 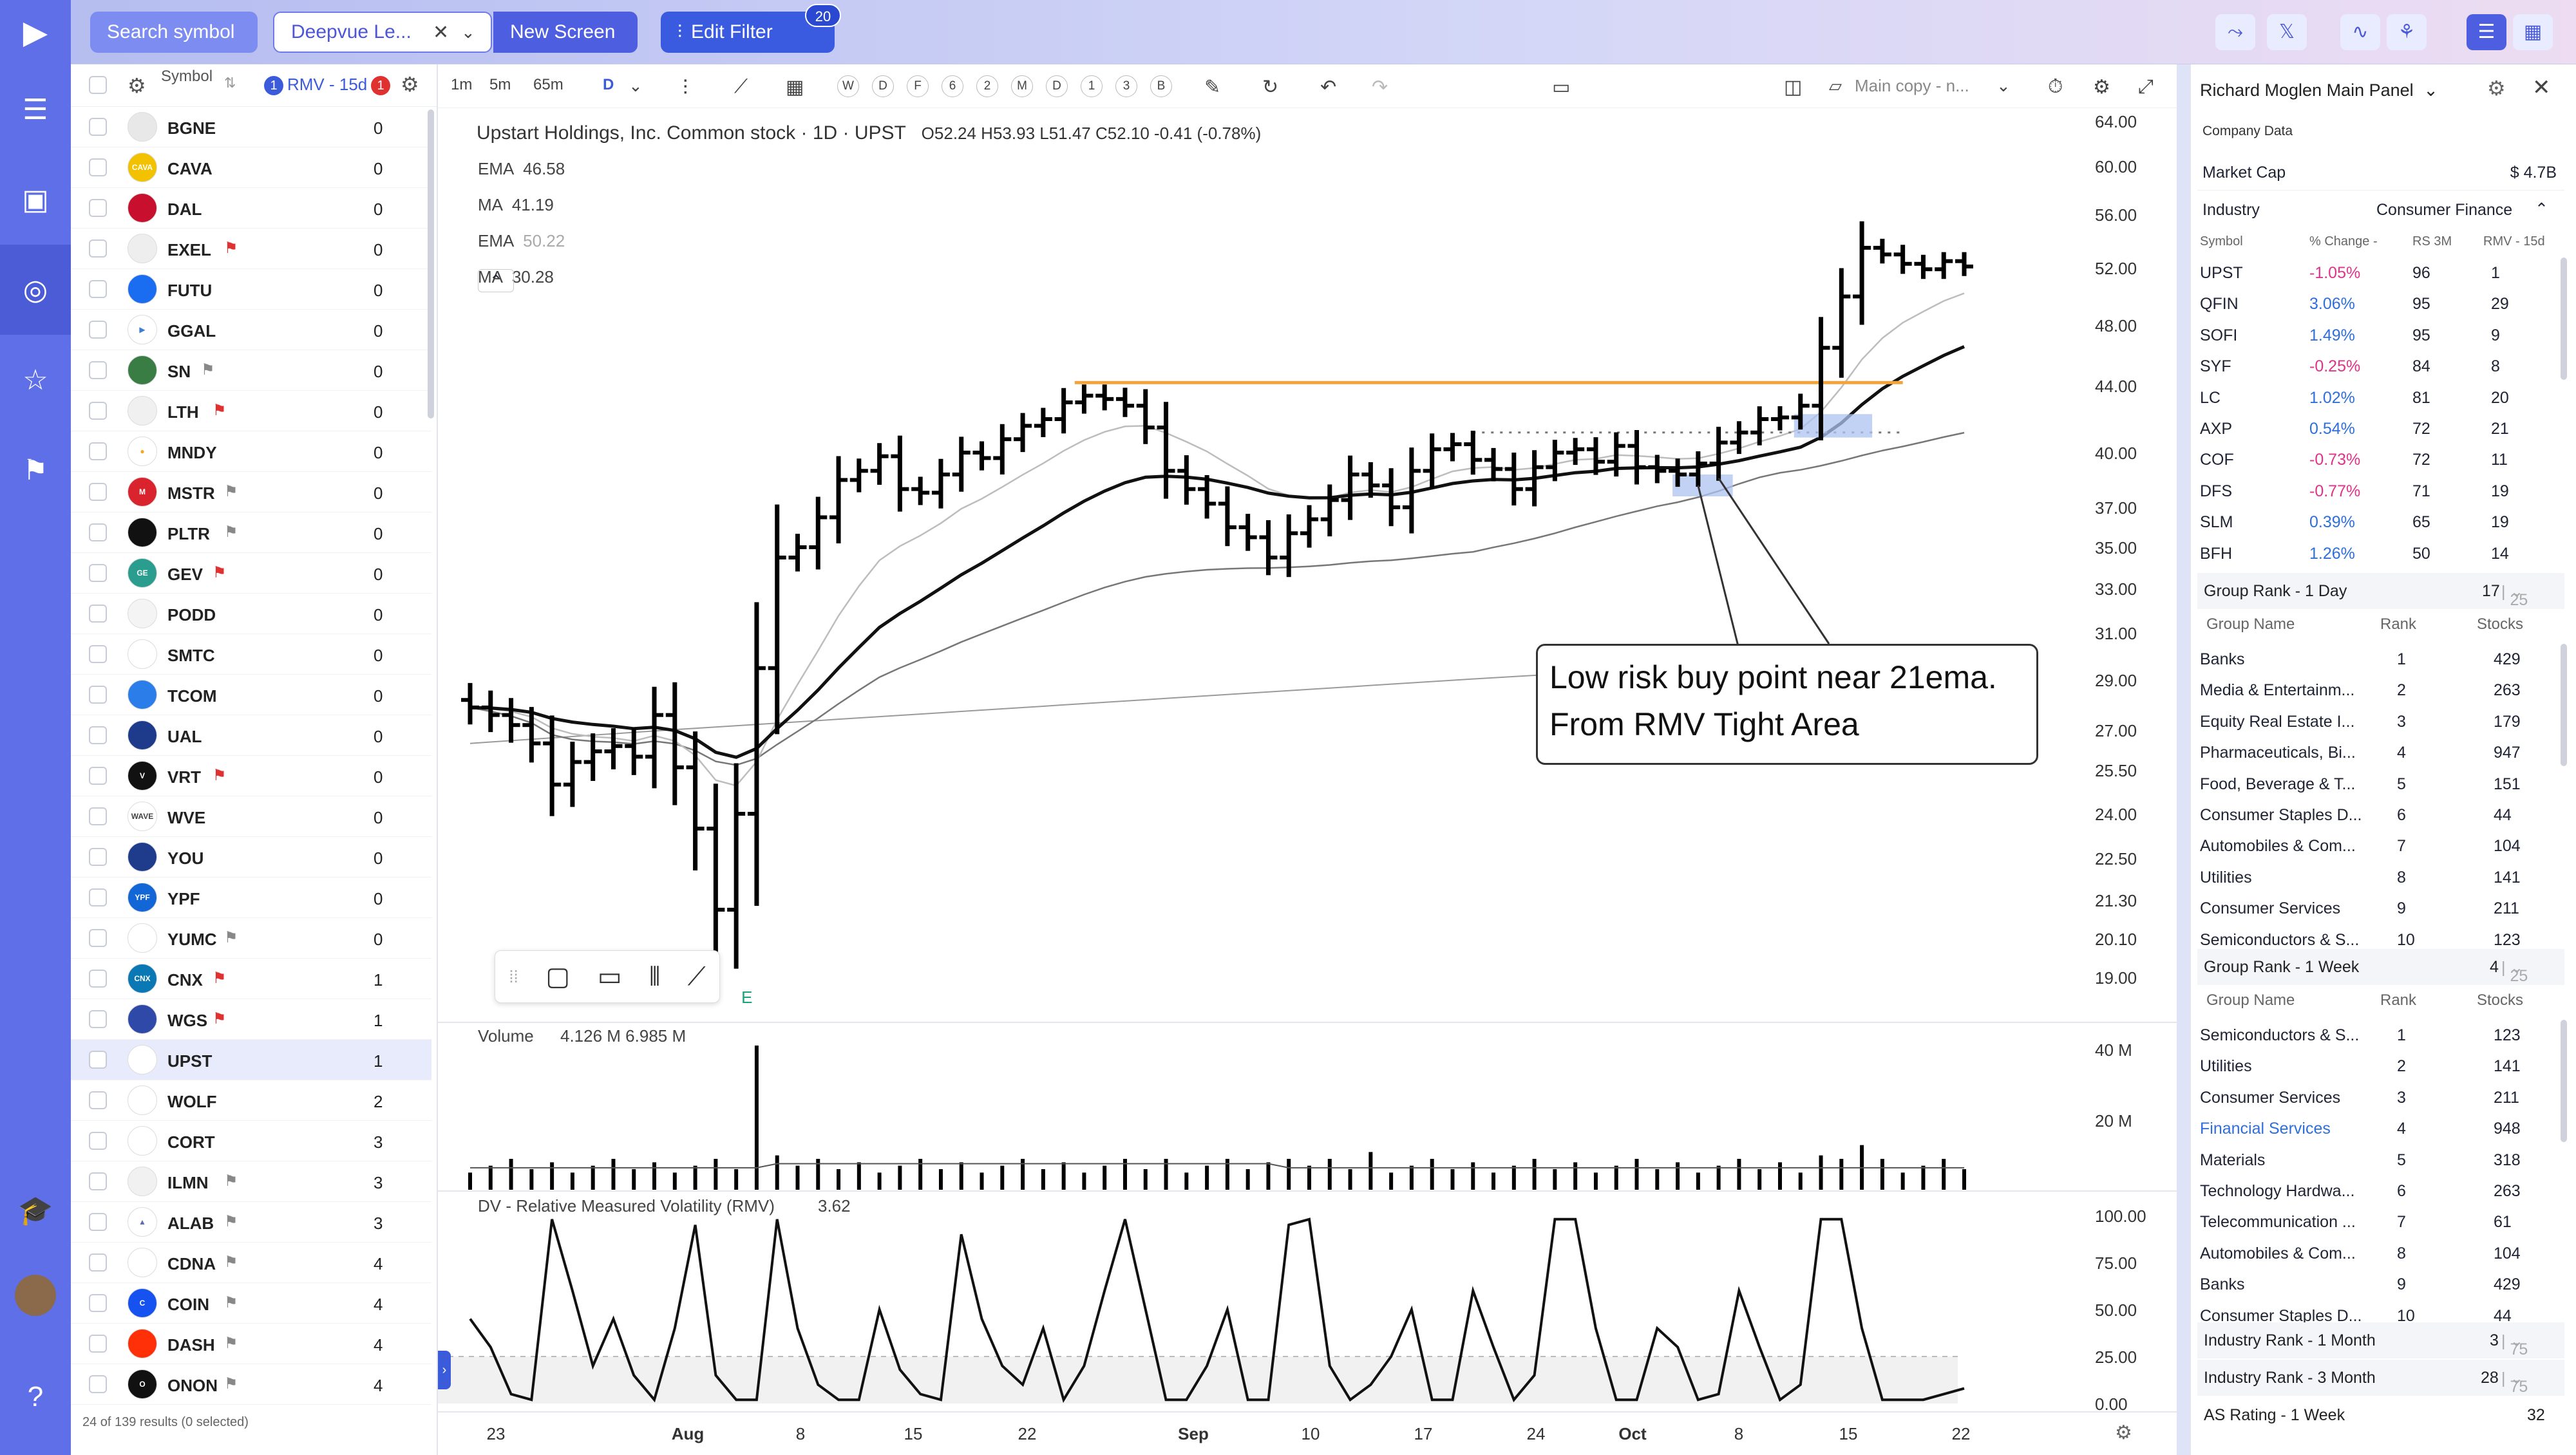 What do you see at coordinates (187, 76) in the screenshot?
I see `symbol-column-header: Symbol` at bounding box center [187, 76].